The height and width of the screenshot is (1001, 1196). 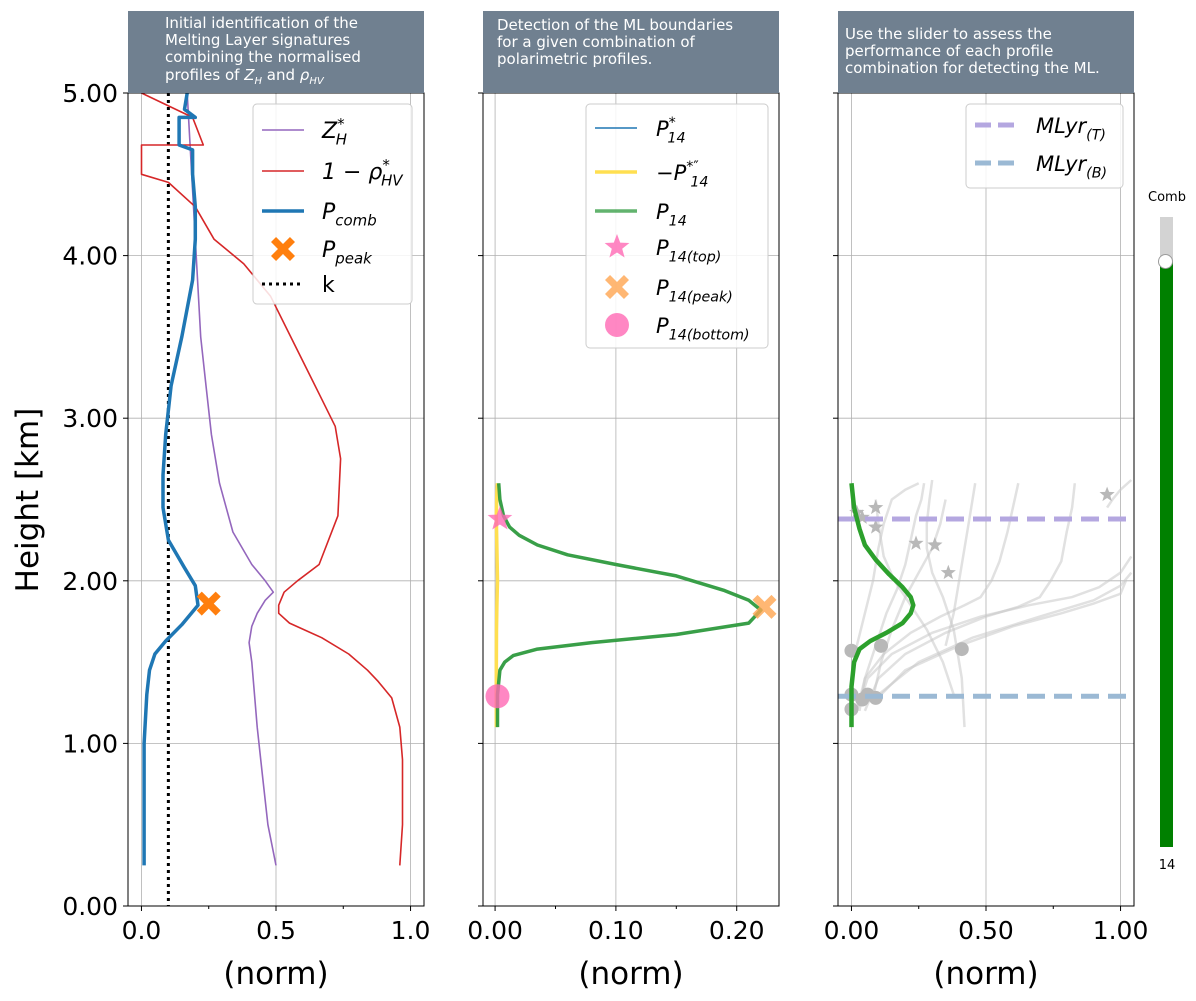 I want to click on panel-2-xlabel: (norm), so click(x=630, y=974).